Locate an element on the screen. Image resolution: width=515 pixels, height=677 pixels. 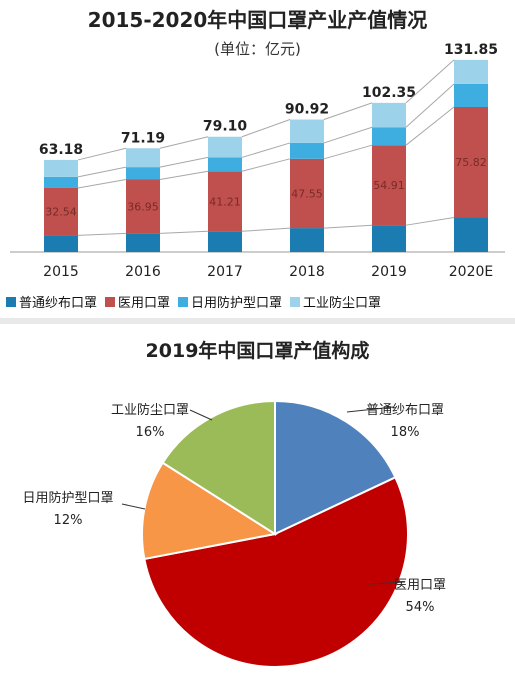
bar-total-label: 131.85 is located at coordinates (471, 50).